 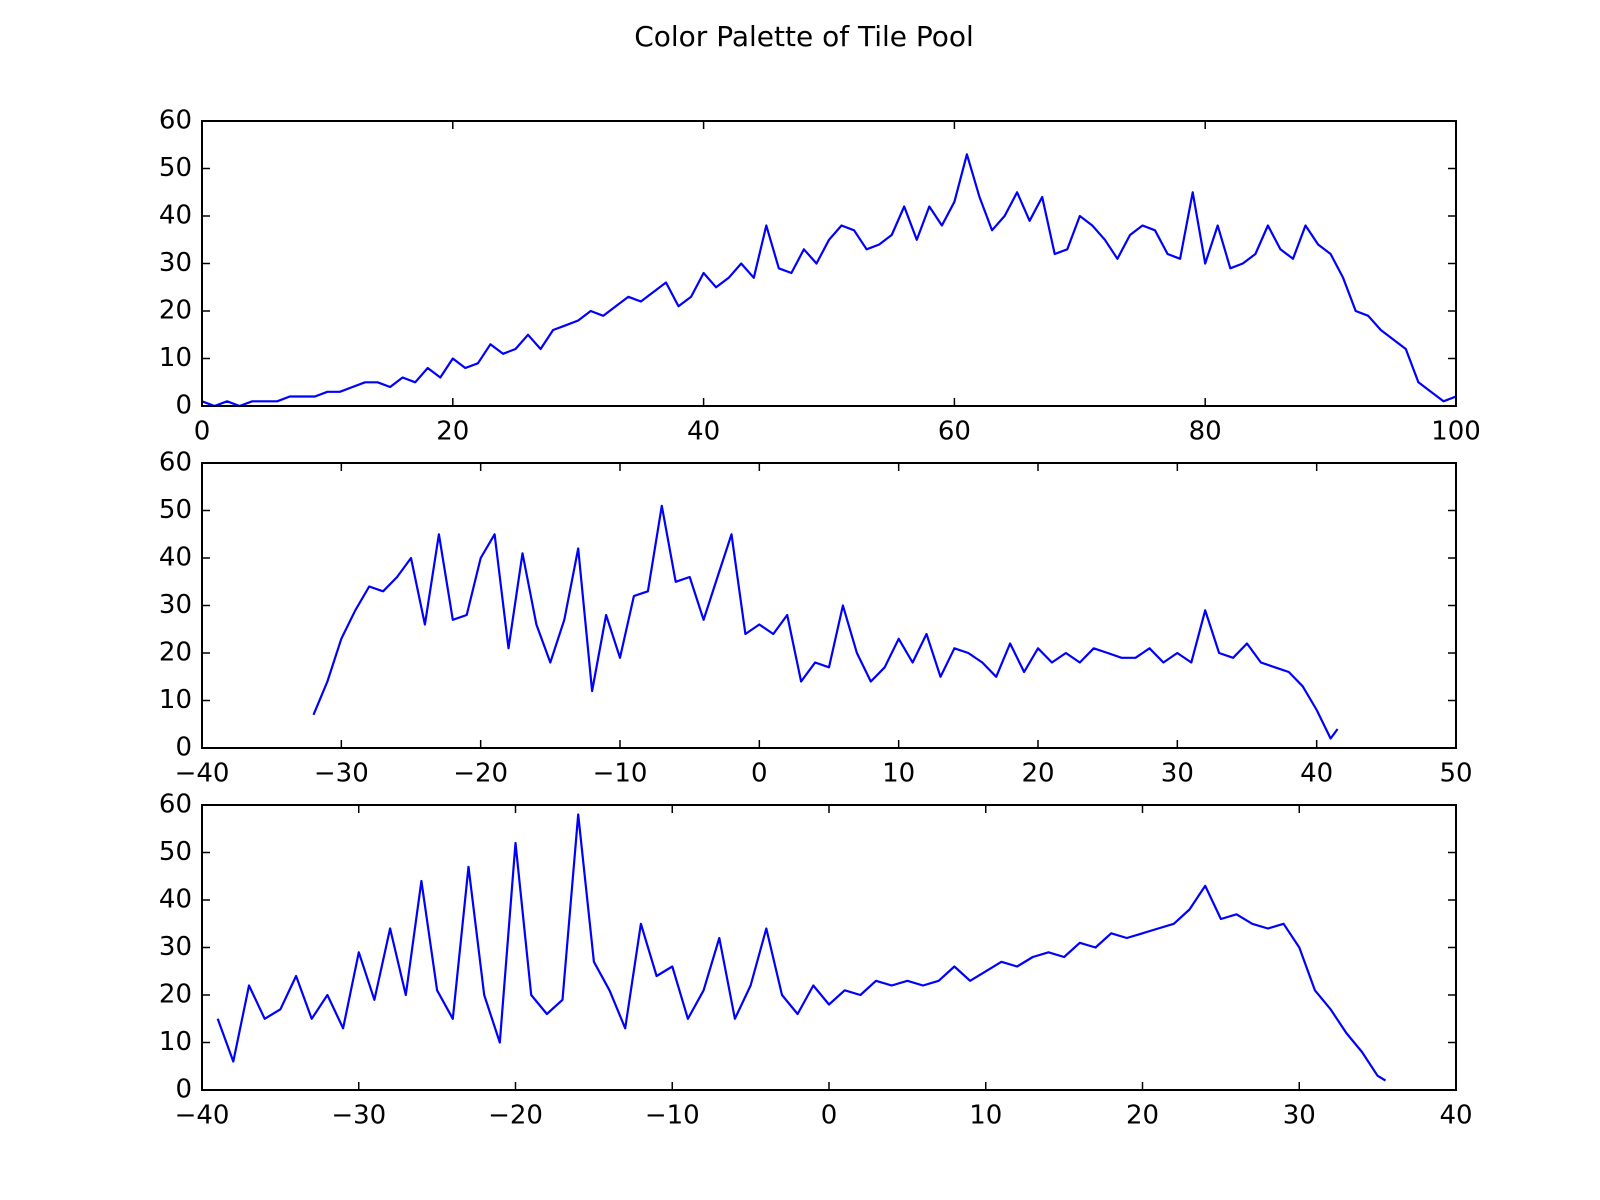 I want to click on x-tick-label: 50, so click(x=1455, y=774).